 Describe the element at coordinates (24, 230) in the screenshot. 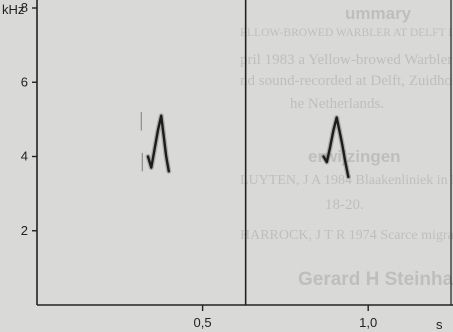

I see `y-tick-label: 2` at that location.